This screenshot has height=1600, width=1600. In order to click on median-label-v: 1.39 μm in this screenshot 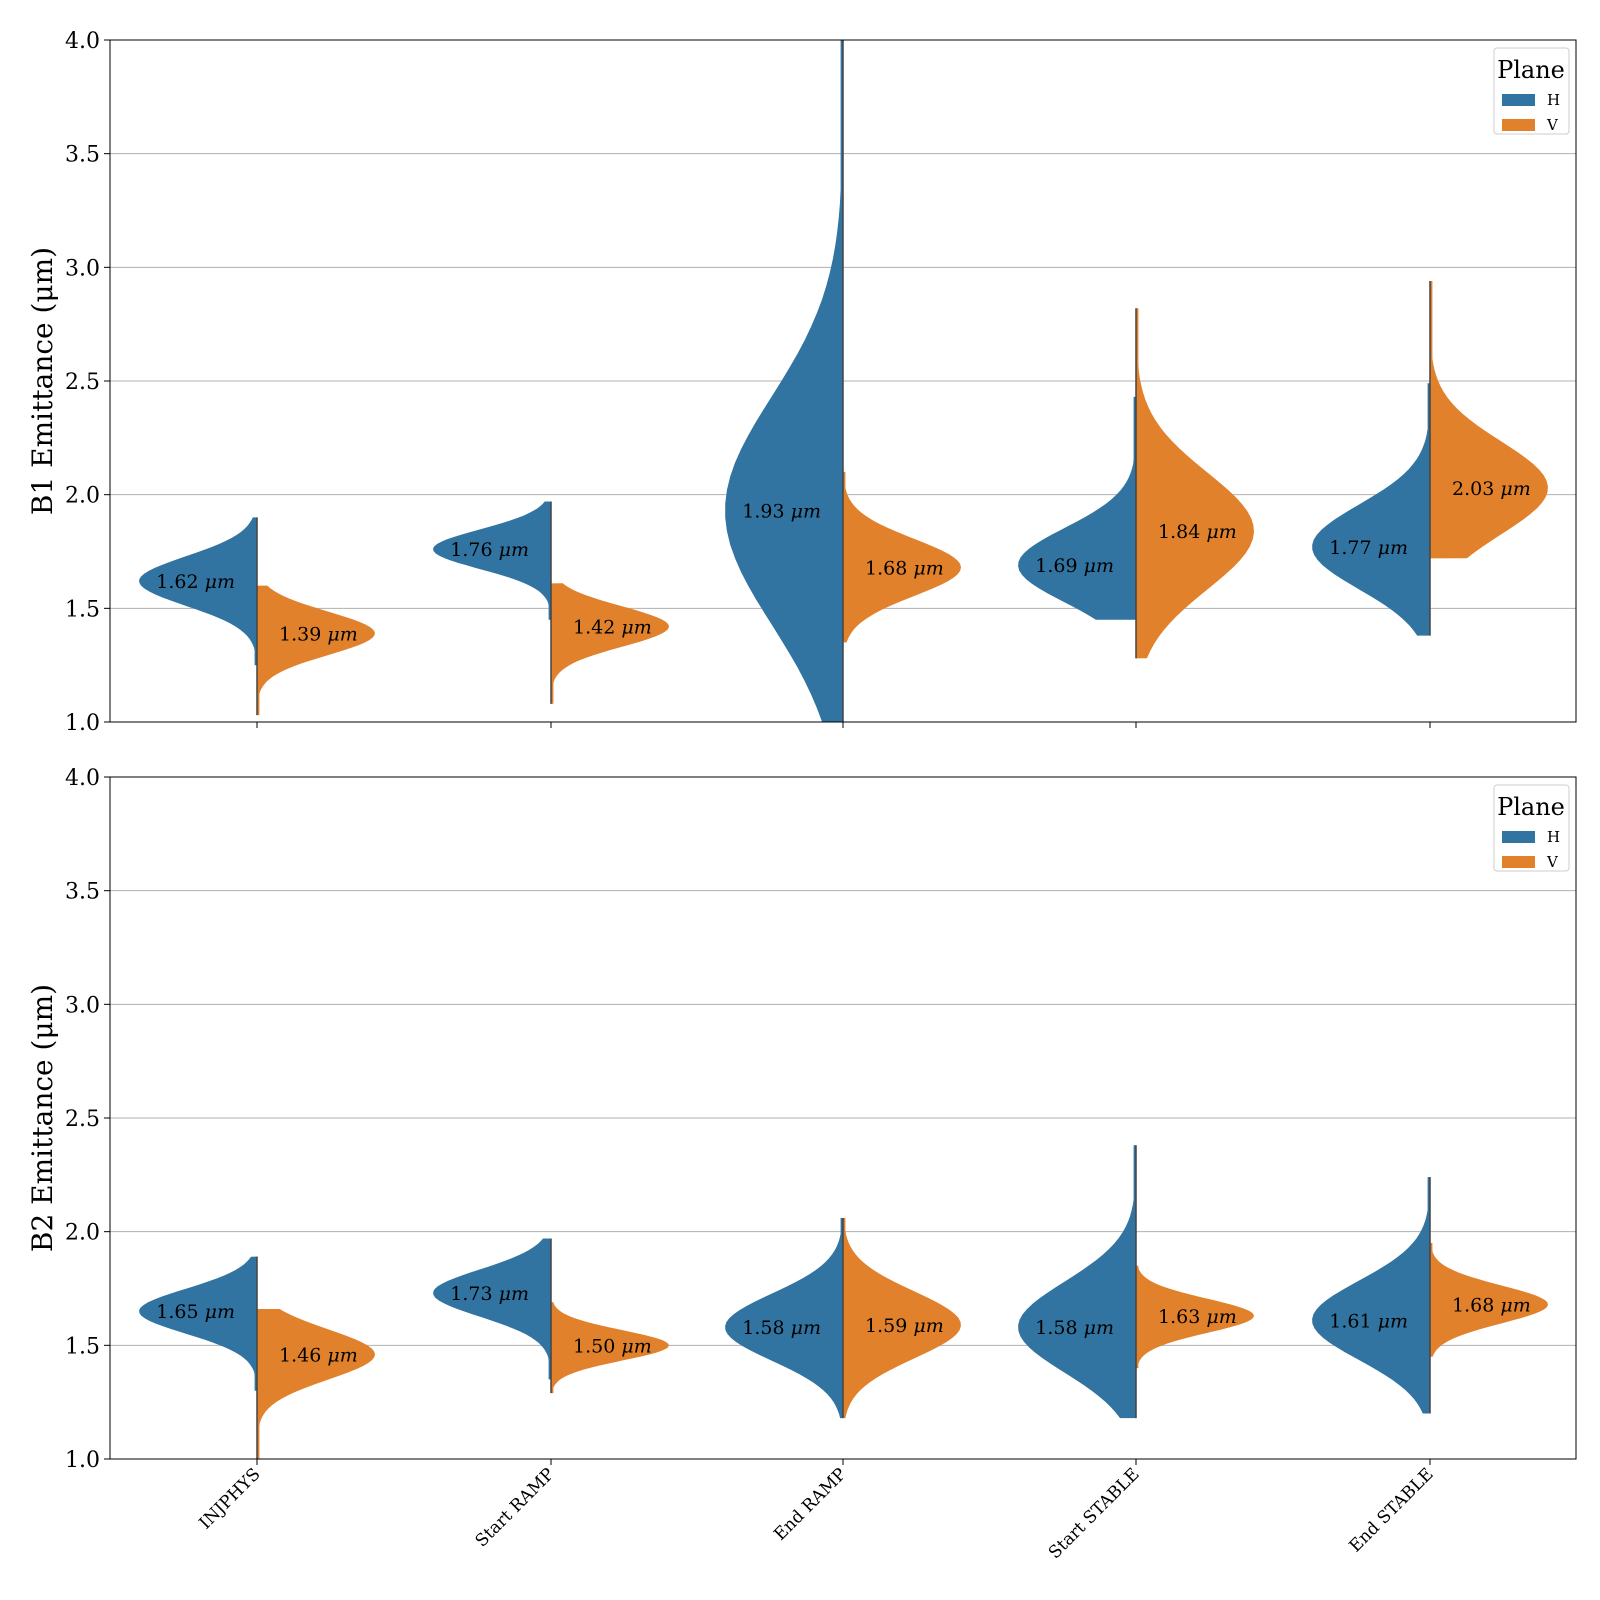, I will do `click(318, 634)`.